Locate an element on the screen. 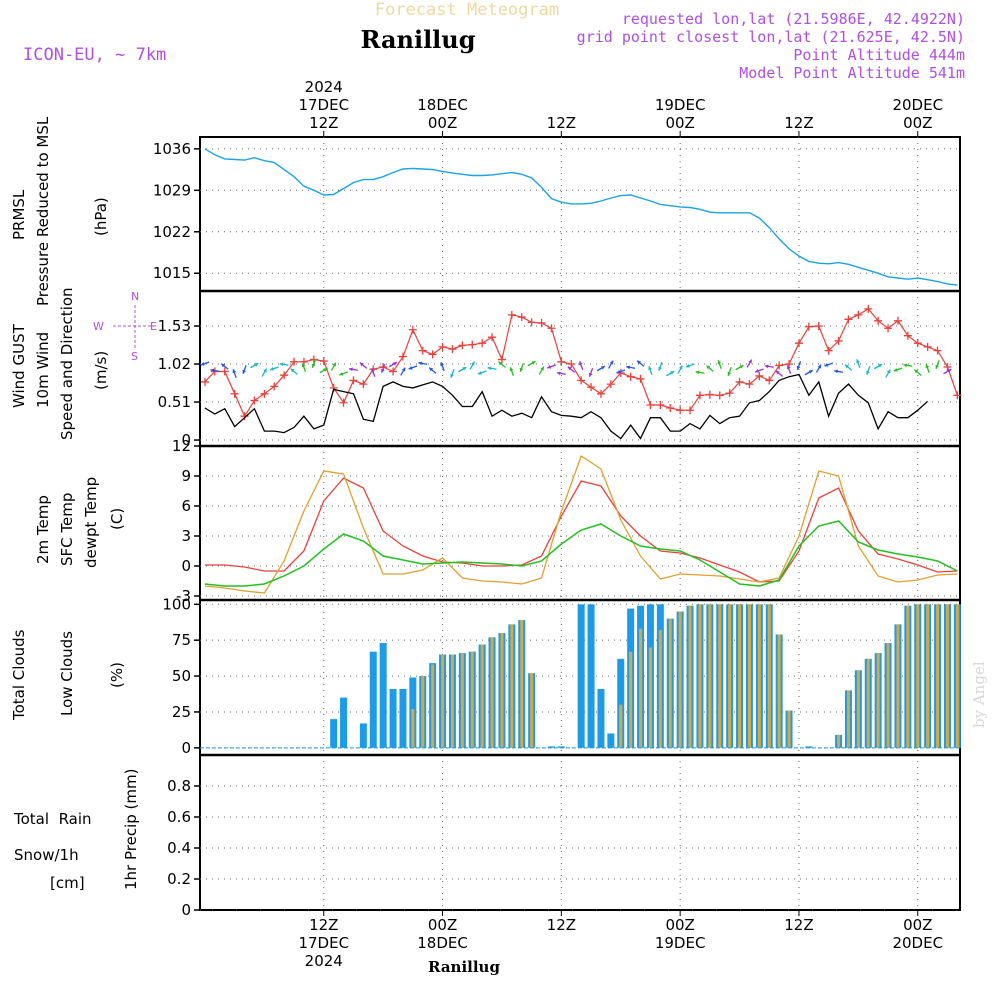 This screenshot has height=1000, width=1000. pressure-label-1: PRMSL is located at coordinates (19, 214).